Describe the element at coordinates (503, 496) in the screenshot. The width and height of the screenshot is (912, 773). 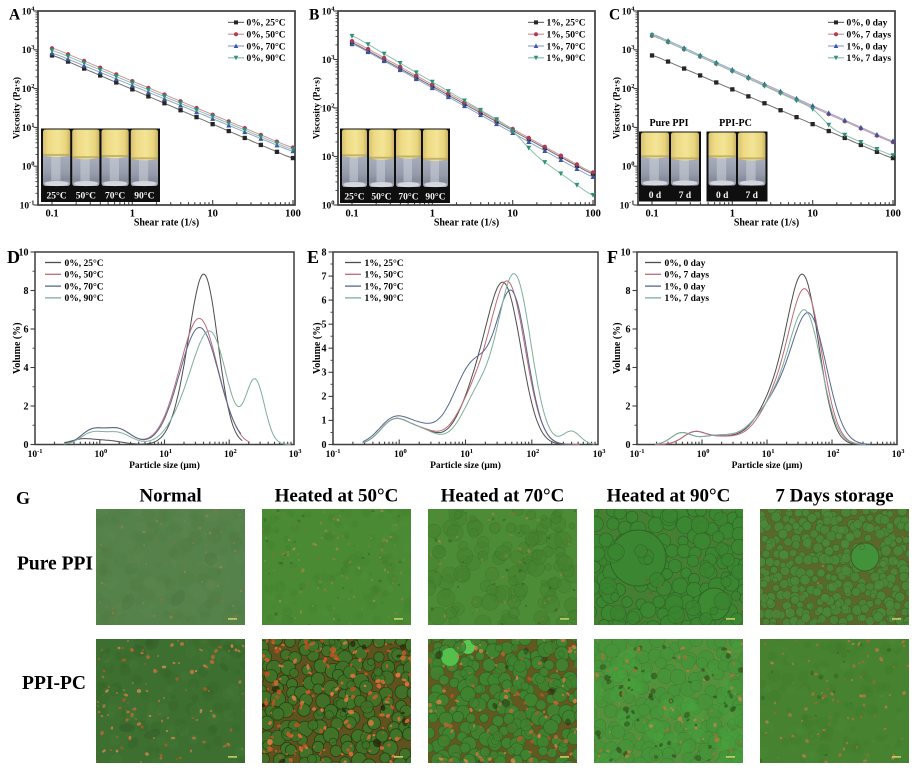
I see `svg-text: Heated at 70°C` at that location.